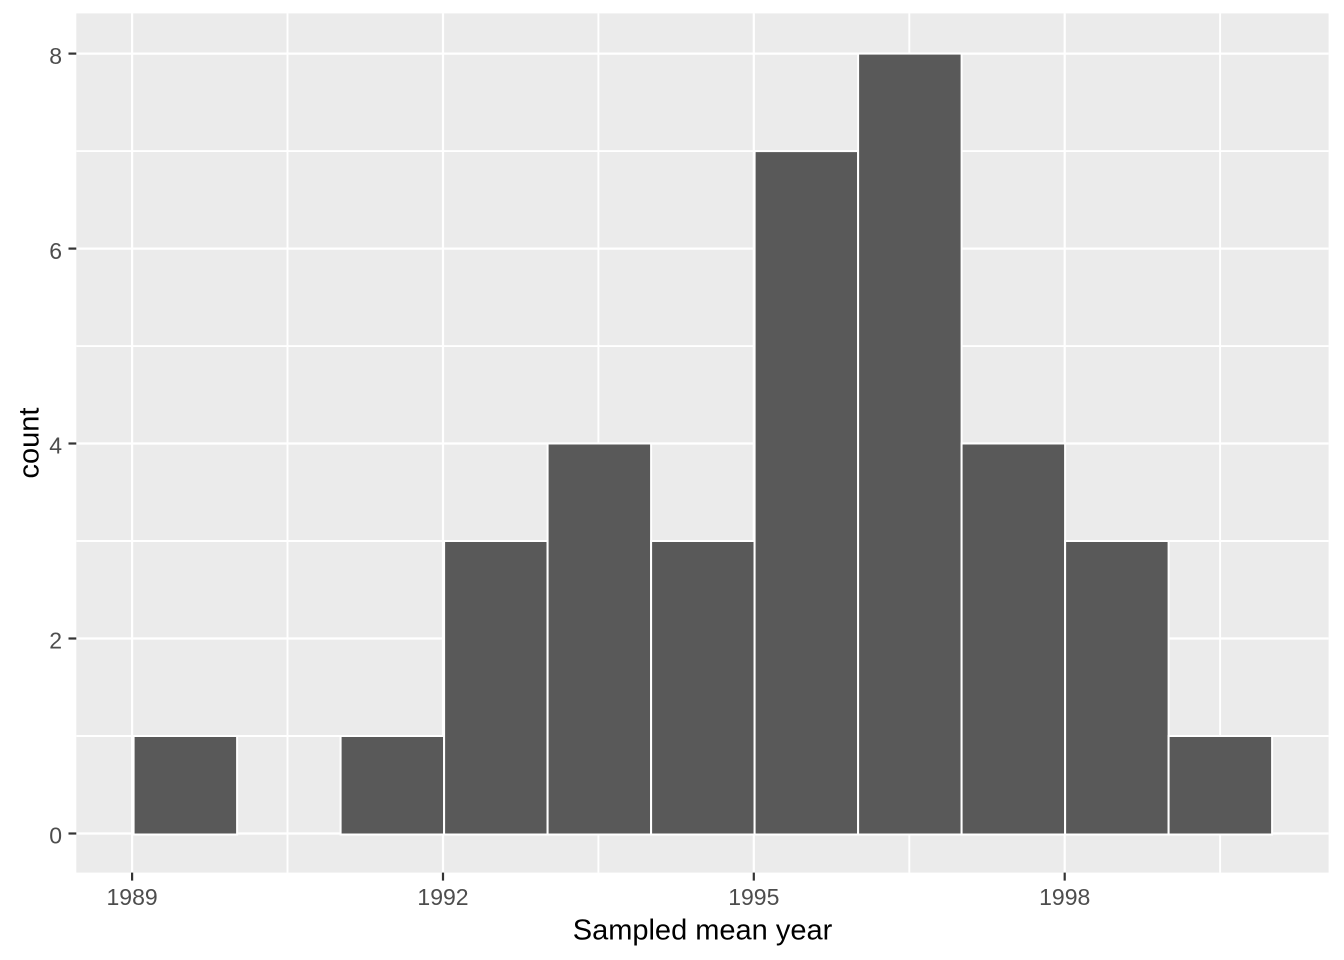 The width and height of the screenshot is (1344, 960). Describe the element at coordinates (132, 897) in the screenshot. I see `svg-text: 1989` at that location.